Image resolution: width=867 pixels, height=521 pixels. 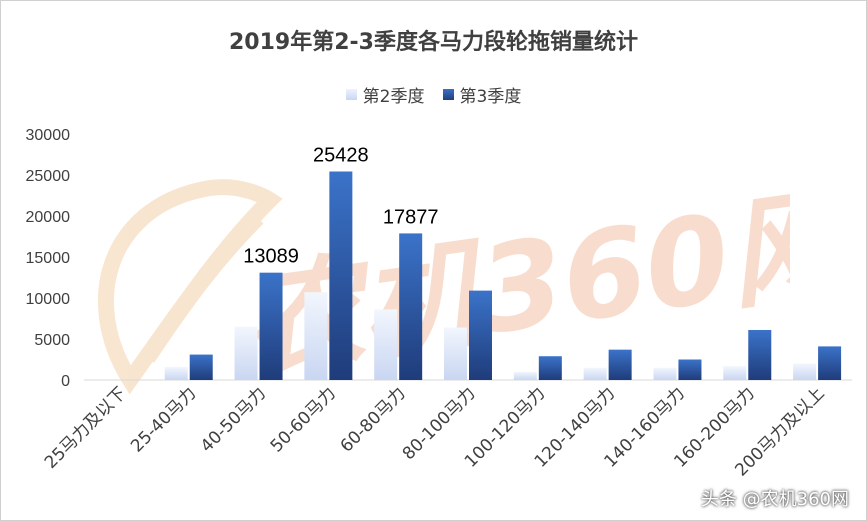 I want to click on legend-swatch-q2, so click(x=351, y=94).